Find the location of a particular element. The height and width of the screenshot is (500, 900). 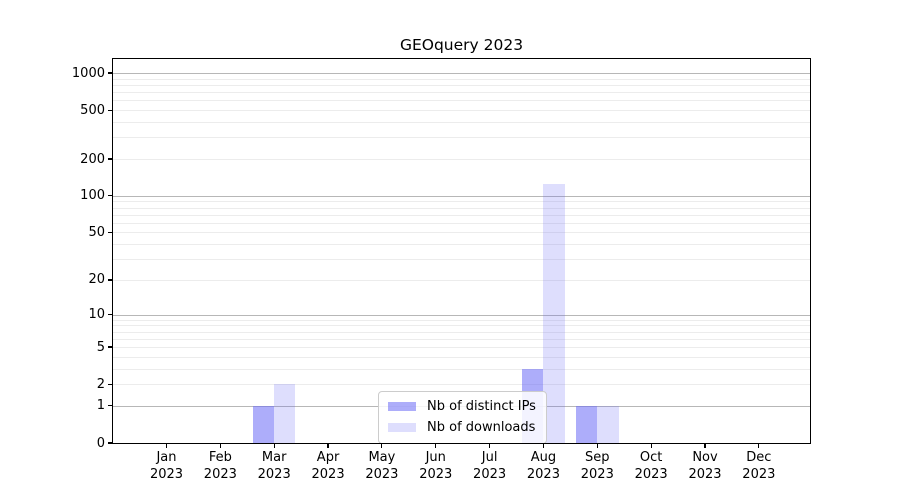

legend-item: Nb of downloads is located at coordinates (462, 427).